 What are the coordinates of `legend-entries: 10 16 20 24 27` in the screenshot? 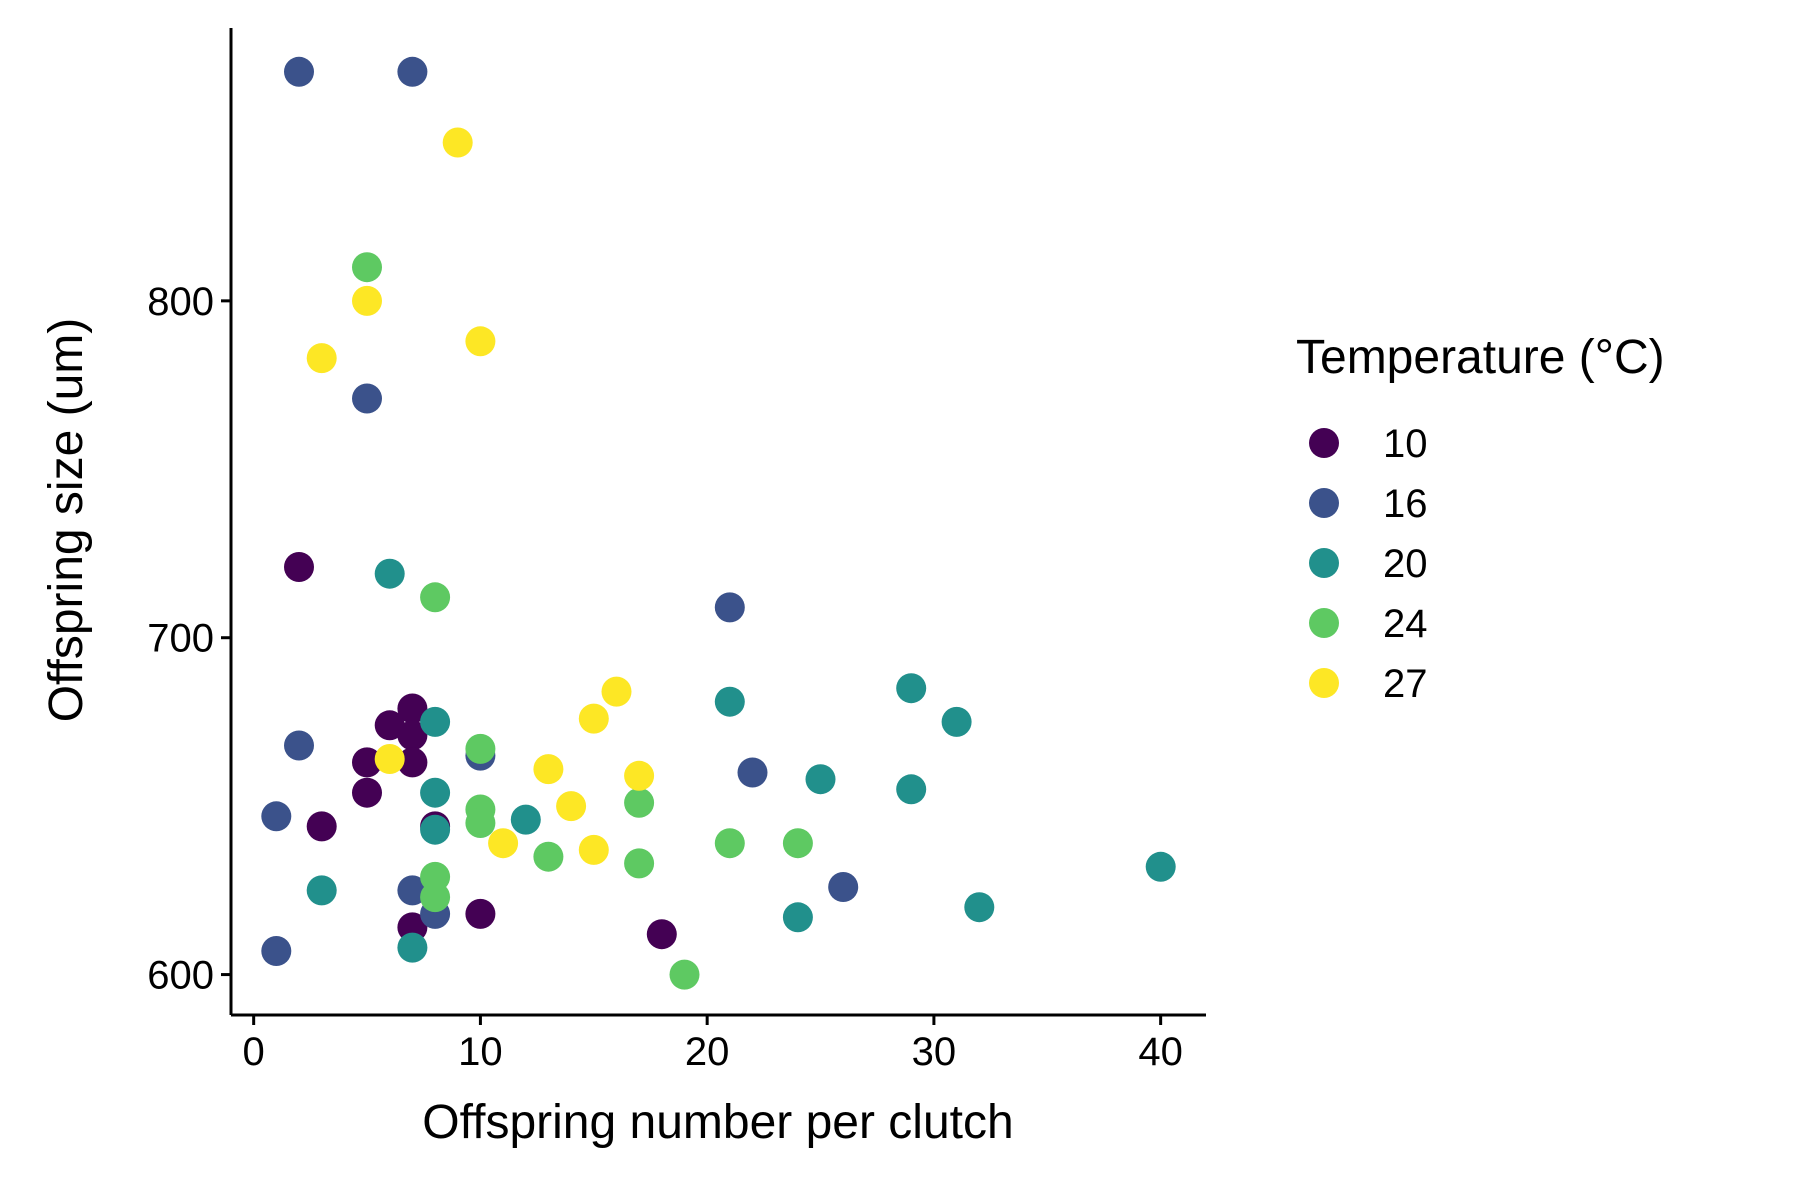 It's located at (1368, 564).